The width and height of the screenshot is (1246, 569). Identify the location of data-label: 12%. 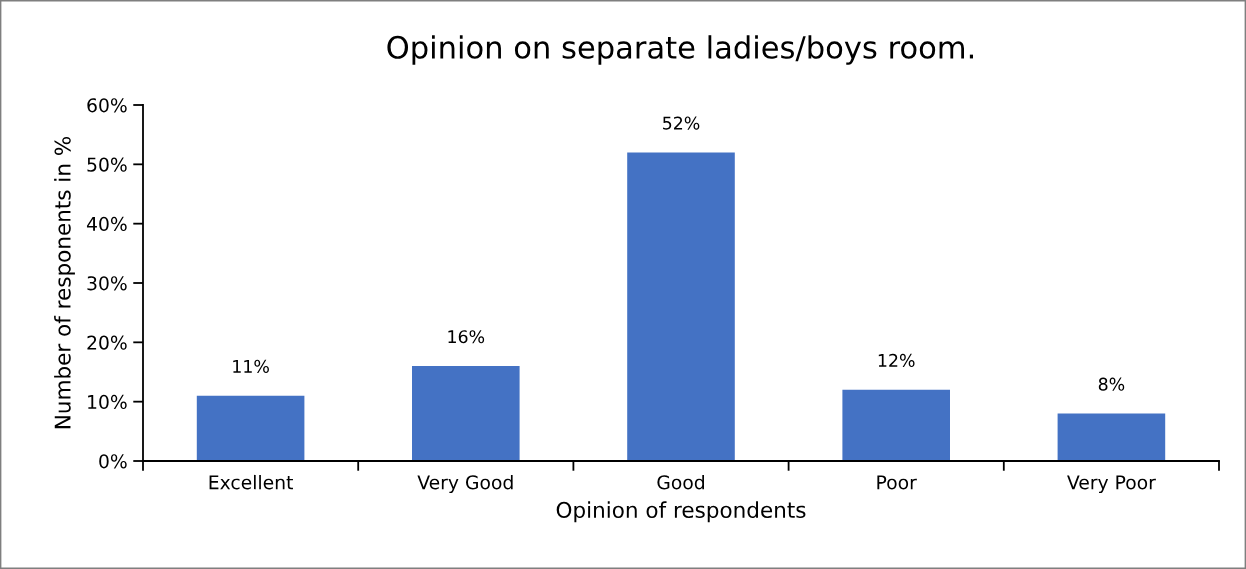
(896, 360).